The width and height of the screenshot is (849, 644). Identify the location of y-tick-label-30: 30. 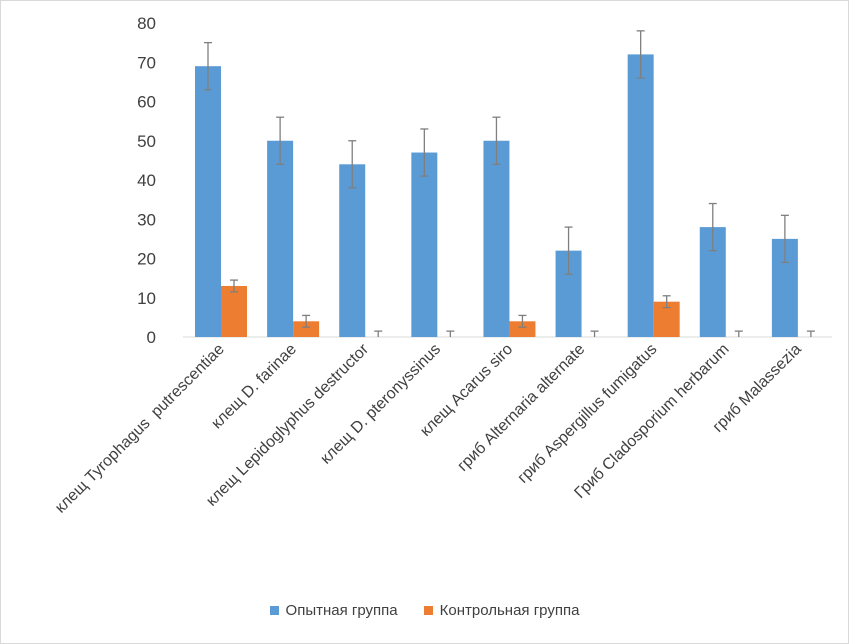
(146, 219).